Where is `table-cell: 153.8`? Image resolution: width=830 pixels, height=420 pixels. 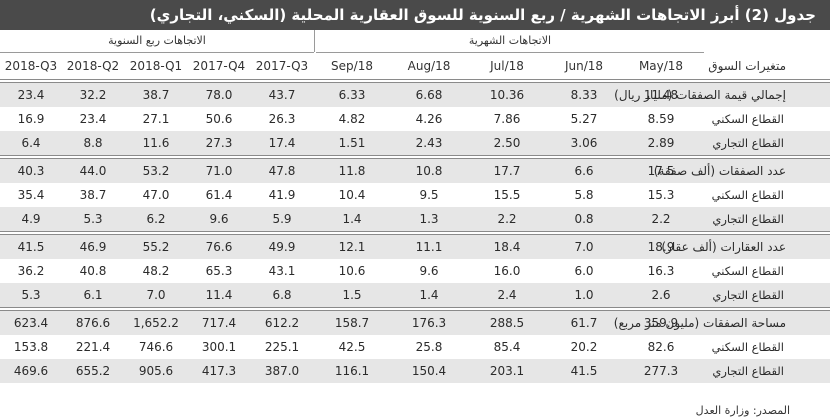 table-cell: 153.8 is located at coordinates (31, 347).